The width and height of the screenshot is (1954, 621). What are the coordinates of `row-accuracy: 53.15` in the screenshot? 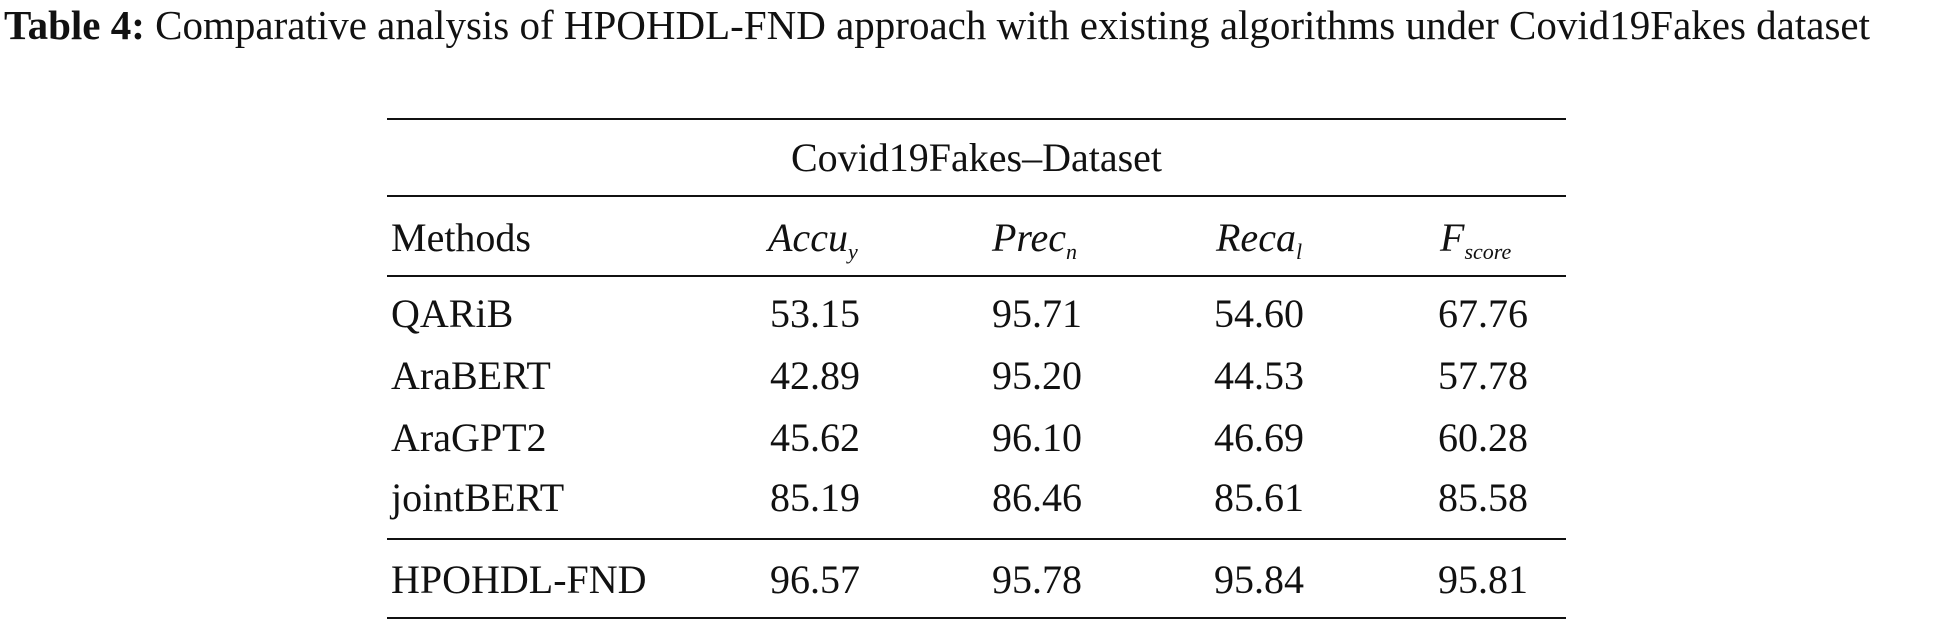 It's located at (815, 313).